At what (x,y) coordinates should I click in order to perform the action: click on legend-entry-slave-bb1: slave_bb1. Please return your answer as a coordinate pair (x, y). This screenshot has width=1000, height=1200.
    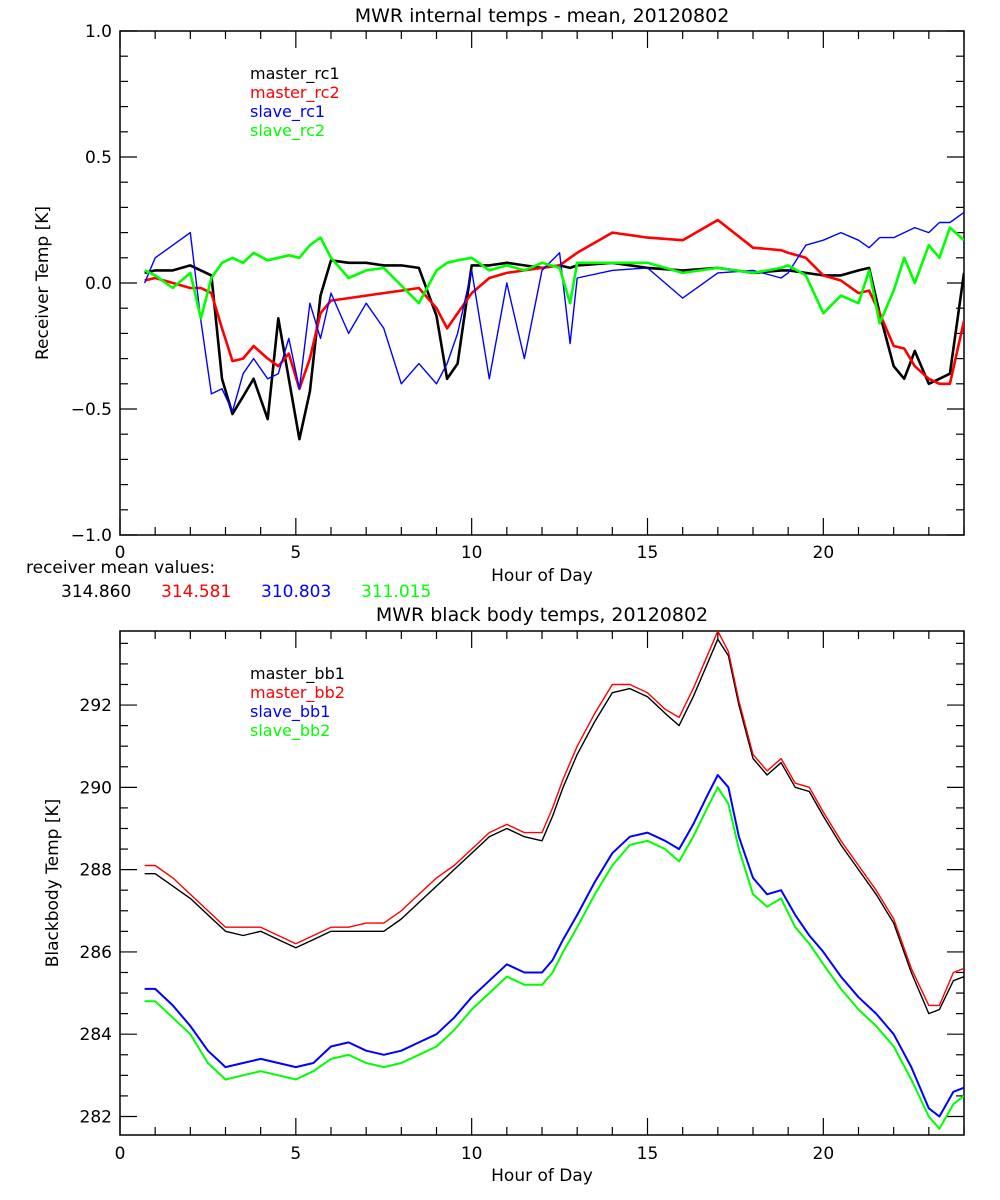
    Looking at the image, I should click on (290, 712).